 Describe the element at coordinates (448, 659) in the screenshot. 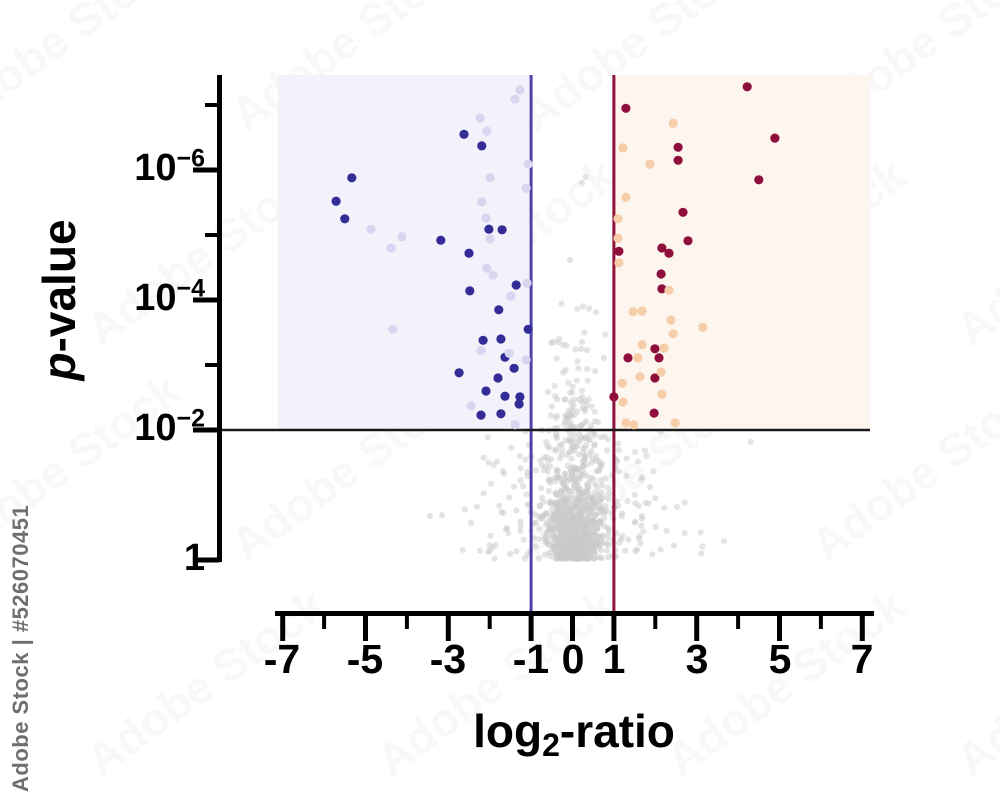

I see `x-tick-label-neg3: -3` at that location.